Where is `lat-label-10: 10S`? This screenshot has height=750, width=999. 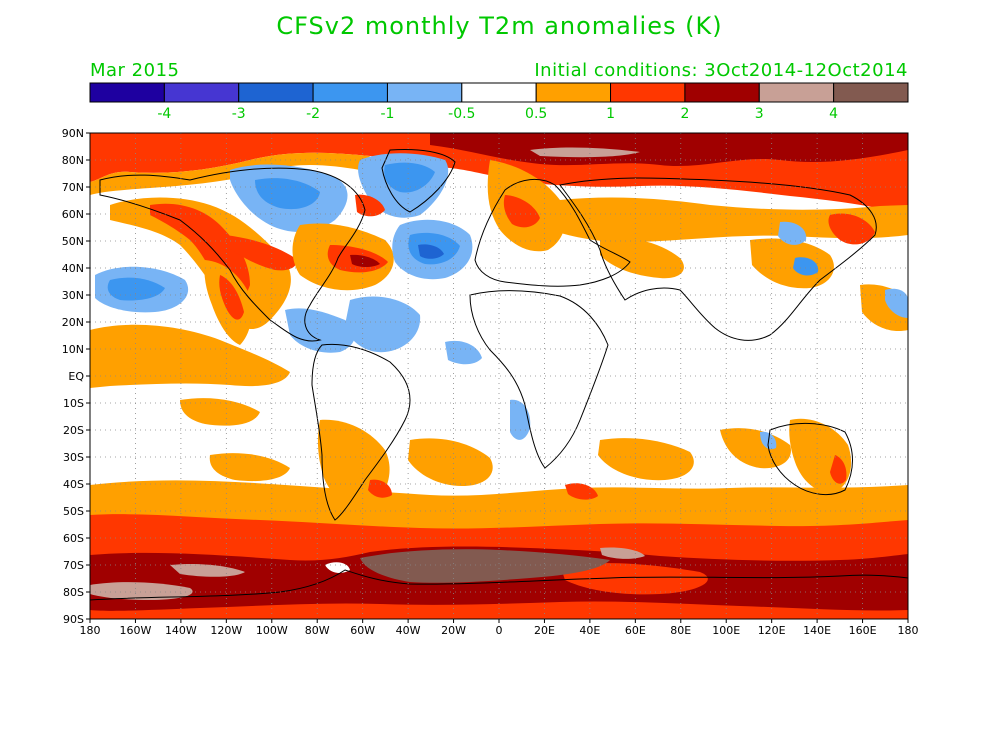 lat-label-10: 10S is located at coordinates (73, 403).